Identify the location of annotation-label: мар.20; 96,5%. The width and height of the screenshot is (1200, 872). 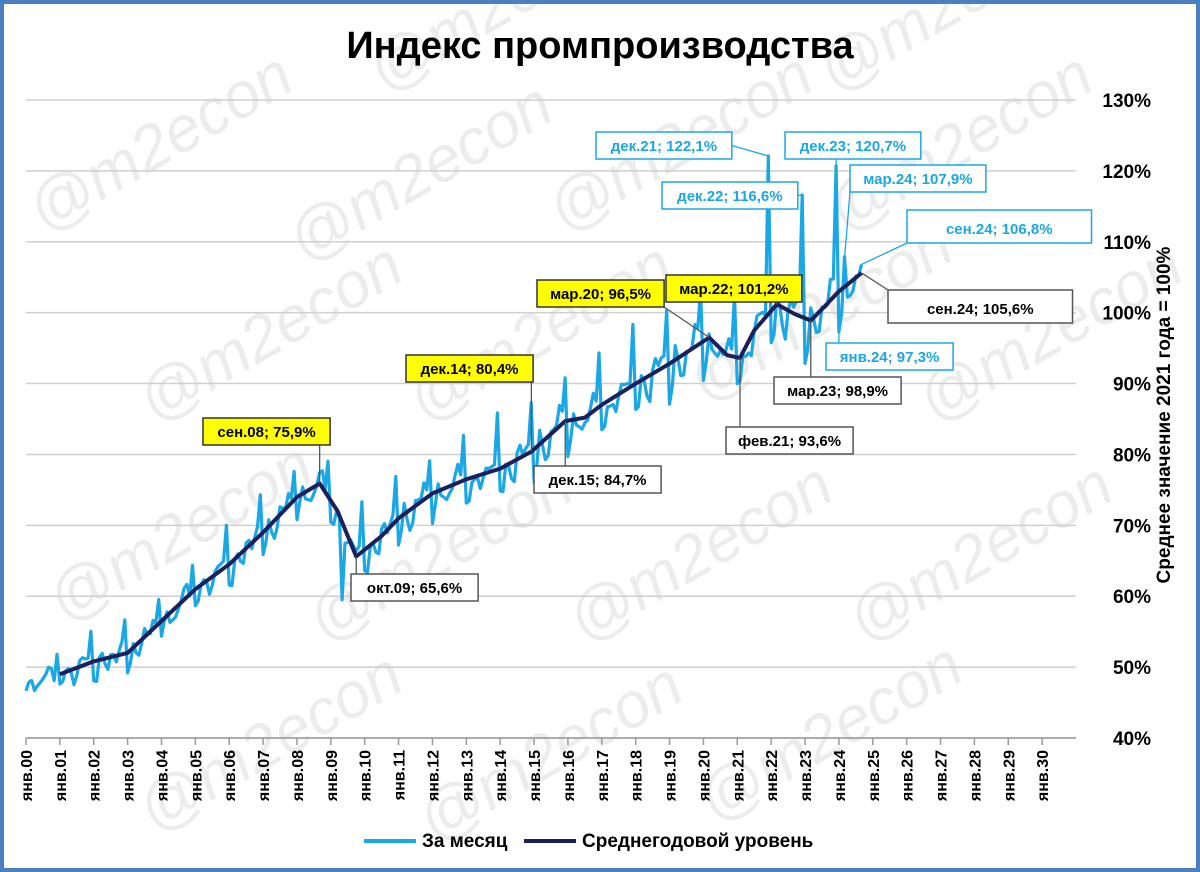
(600, 294).